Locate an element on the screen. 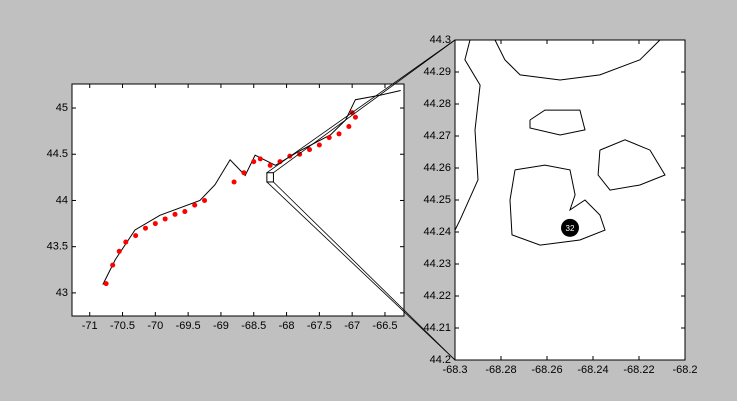 The height and width of the screenshot is (401, 737). x-tick-label: -68.26 is located at coordinates (546, 370).